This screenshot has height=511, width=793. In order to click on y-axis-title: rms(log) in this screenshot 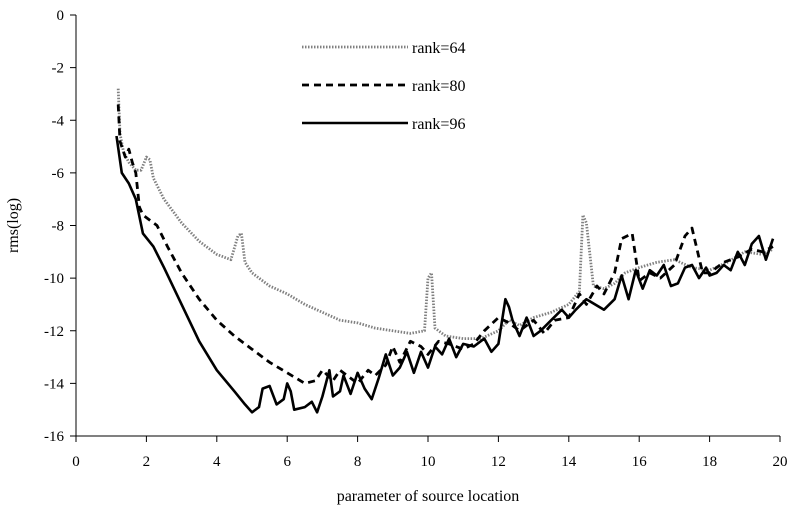, I will do `click(13, 225)`.